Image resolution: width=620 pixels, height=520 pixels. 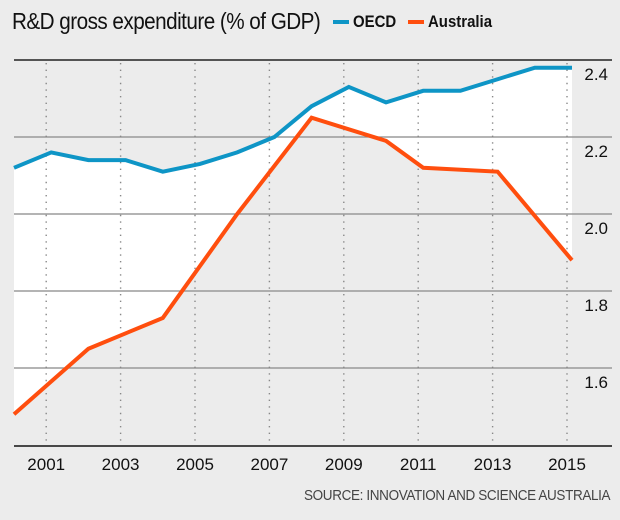 I want to click on legend-label-oecd: OECD, so click(x=374, y=21).